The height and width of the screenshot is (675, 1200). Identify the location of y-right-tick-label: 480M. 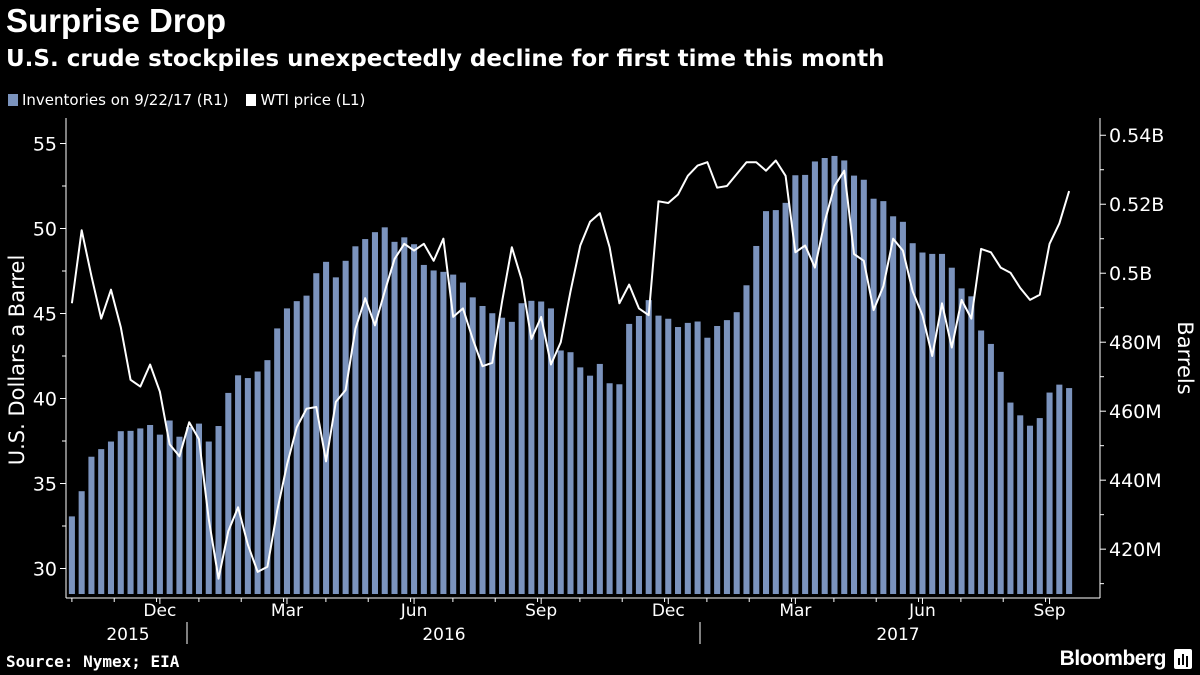
(1135, 343).